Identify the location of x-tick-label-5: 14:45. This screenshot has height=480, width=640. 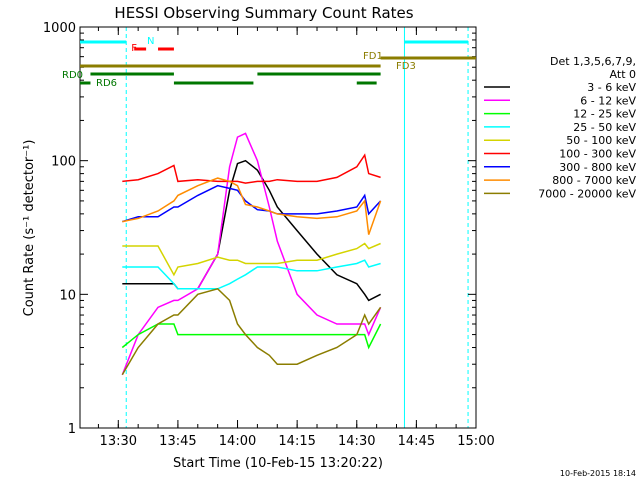
(416, 441).